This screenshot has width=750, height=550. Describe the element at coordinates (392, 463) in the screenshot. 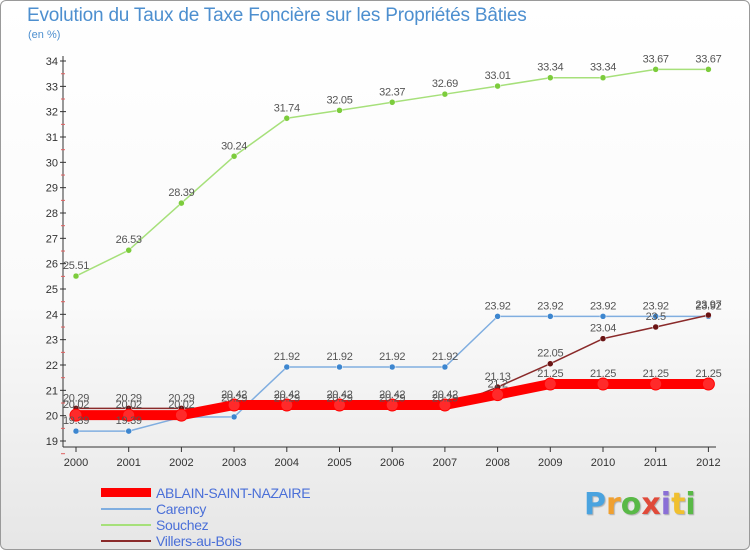

I see `x-tick-label: 2006` at that location.